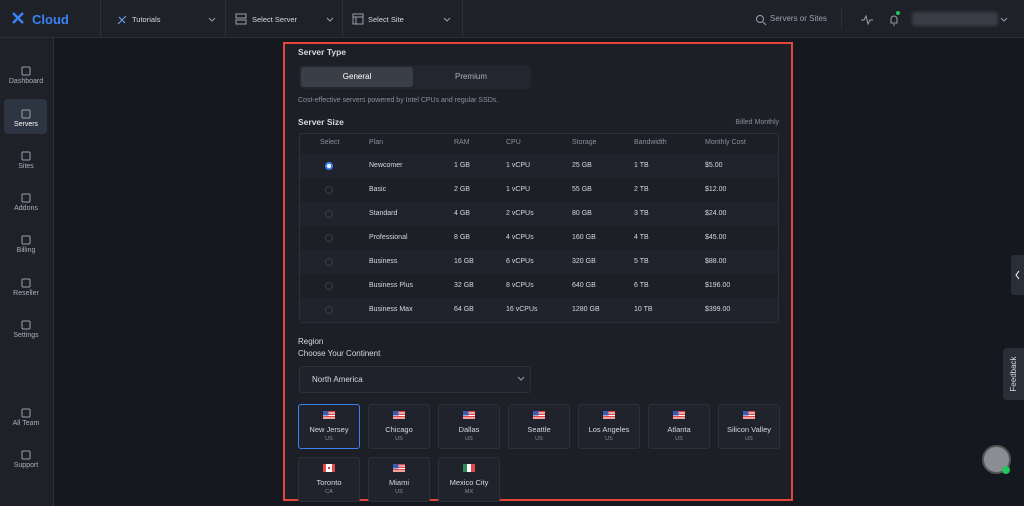 The width and height of the screenshot is (1024, 506). What do you see at coordinates (716, 261) in the screenshot?
I see `table-cell: $88.00` at bounding box center [716, 261].